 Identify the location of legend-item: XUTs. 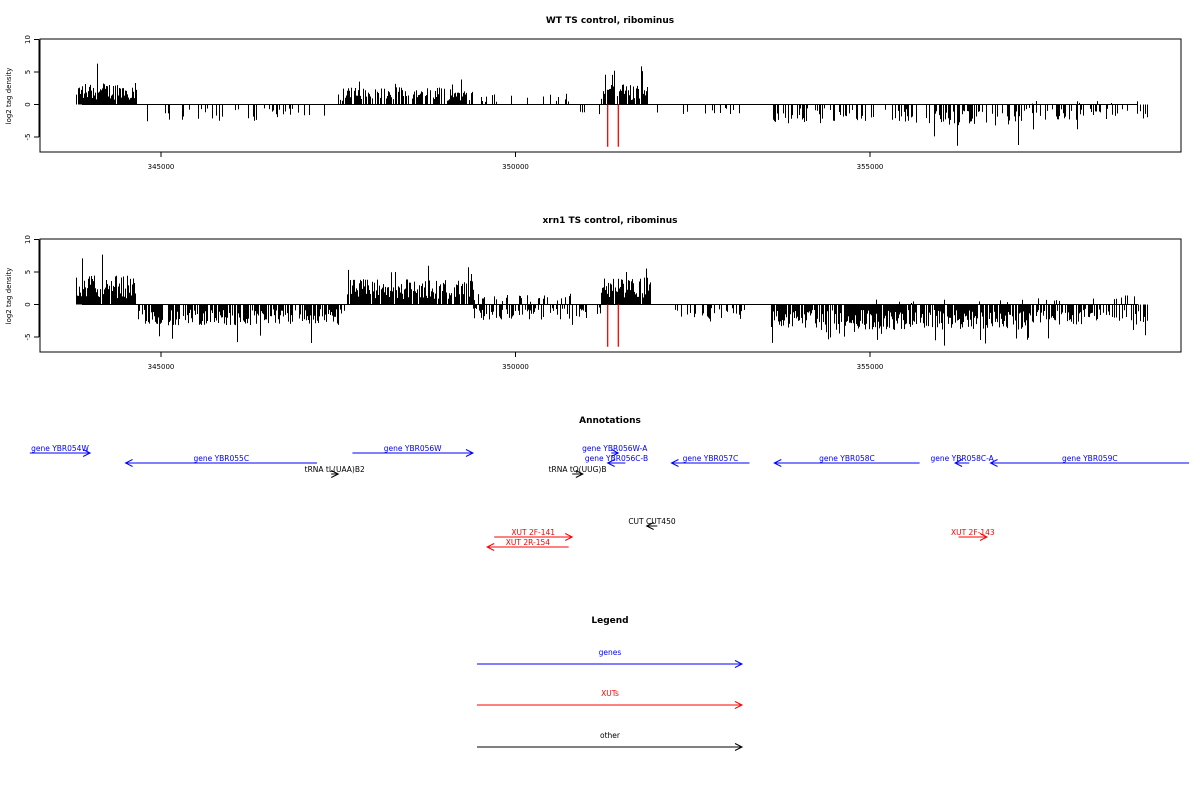
(610, 699).